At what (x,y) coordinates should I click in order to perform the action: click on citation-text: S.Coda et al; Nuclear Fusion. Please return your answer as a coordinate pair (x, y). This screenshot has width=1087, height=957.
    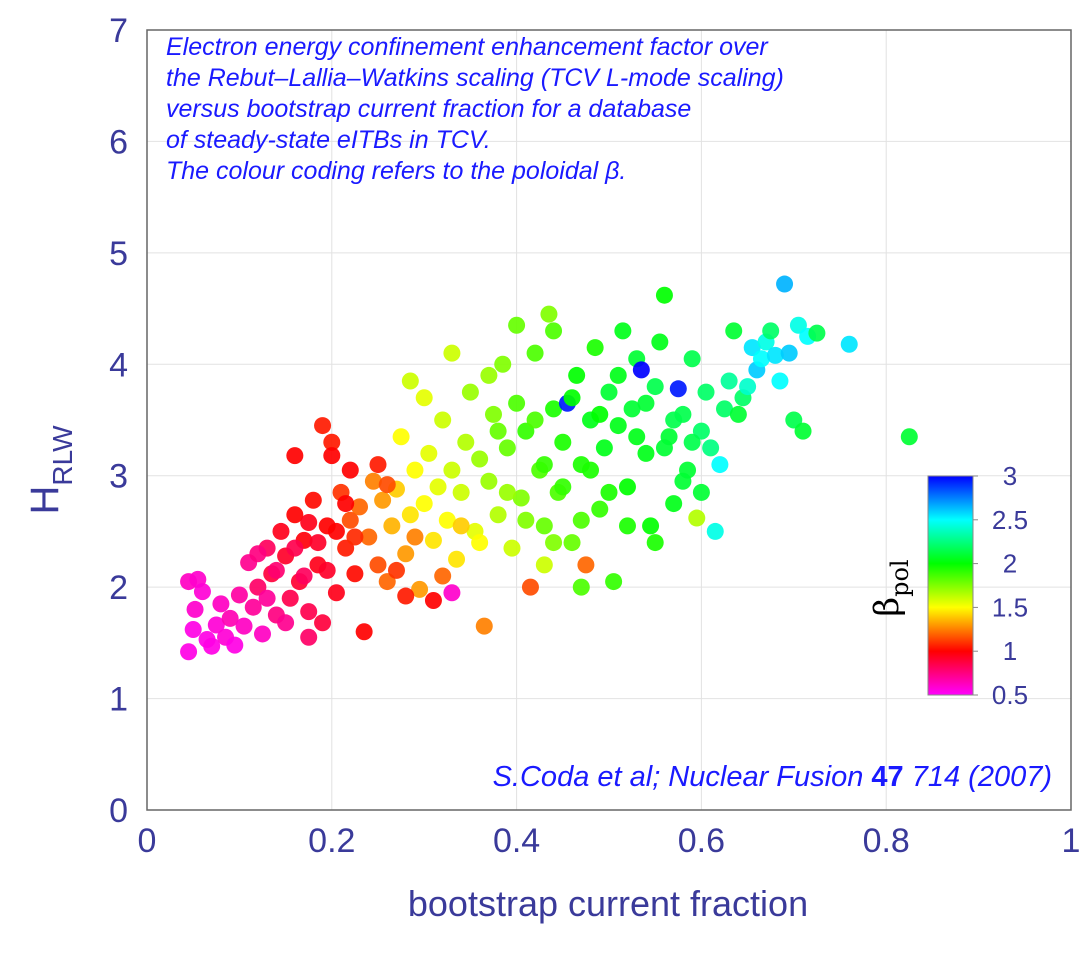
    Looking at the image, I should click on (682, 777).